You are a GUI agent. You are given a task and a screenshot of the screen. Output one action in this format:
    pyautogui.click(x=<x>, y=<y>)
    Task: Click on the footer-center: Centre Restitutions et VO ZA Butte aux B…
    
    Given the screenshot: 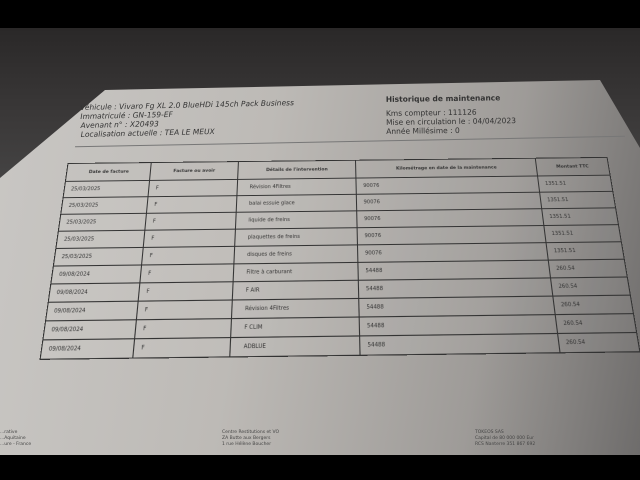 What is the action you would take?
    pyautogui.click(x=250, y=439)
    